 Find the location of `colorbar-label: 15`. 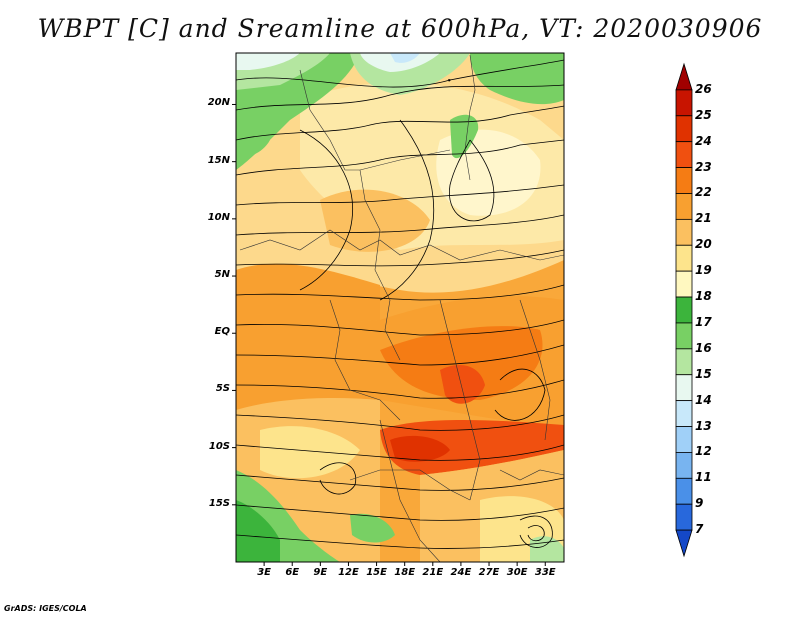

colorbar-label: 15 is located at coordinates (703, 373).